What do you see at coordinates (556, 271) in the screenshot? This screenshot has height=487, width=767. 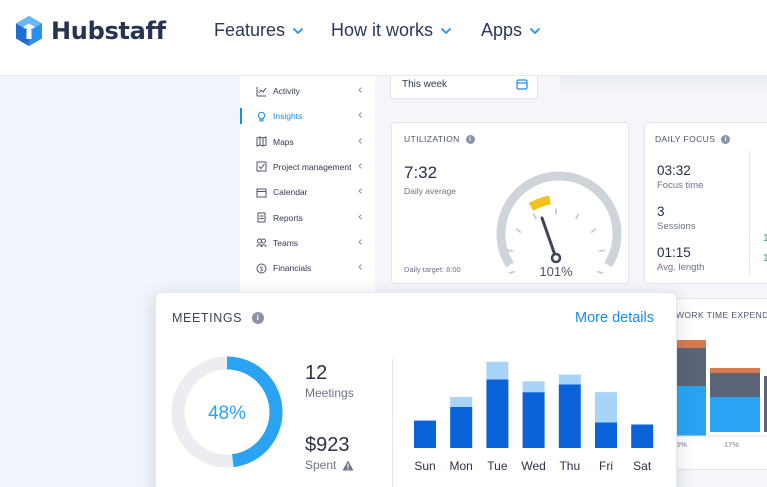 I see `gauge-percent: 101%` at bounding box center [556, 271].